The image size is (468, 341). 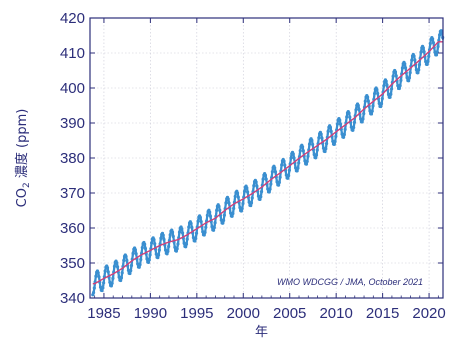 I want to click on y-tick-label: 400, so click(x=72, y=88).